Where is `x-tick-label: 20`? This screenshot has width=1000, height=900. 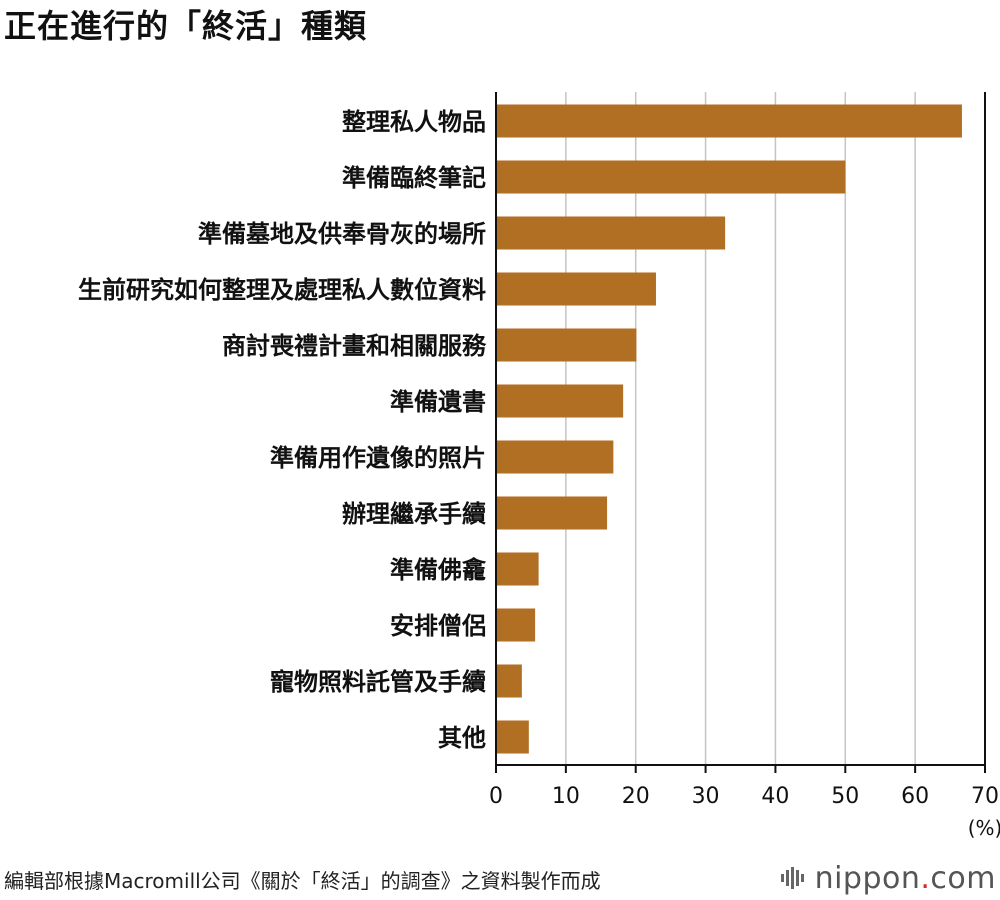
x-tick-label: 20 is located at coordinates (636, 796).